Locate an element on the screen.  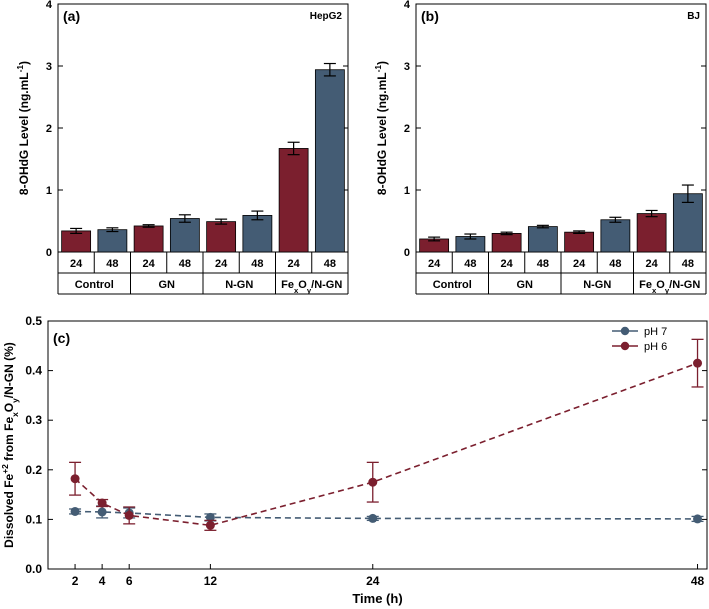
cell-line-label: HepG2 is located at coordinates (326, 16).